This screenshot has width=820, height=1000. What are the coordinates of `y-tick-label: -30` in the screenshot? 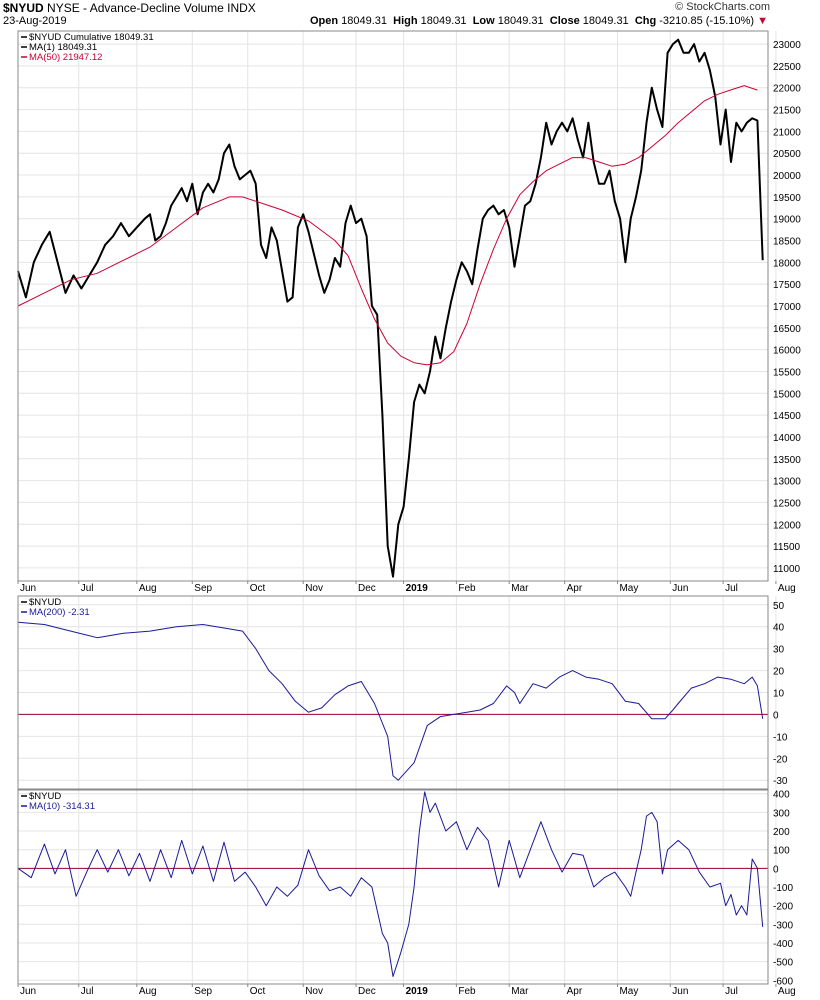 It's located at (780, 781).